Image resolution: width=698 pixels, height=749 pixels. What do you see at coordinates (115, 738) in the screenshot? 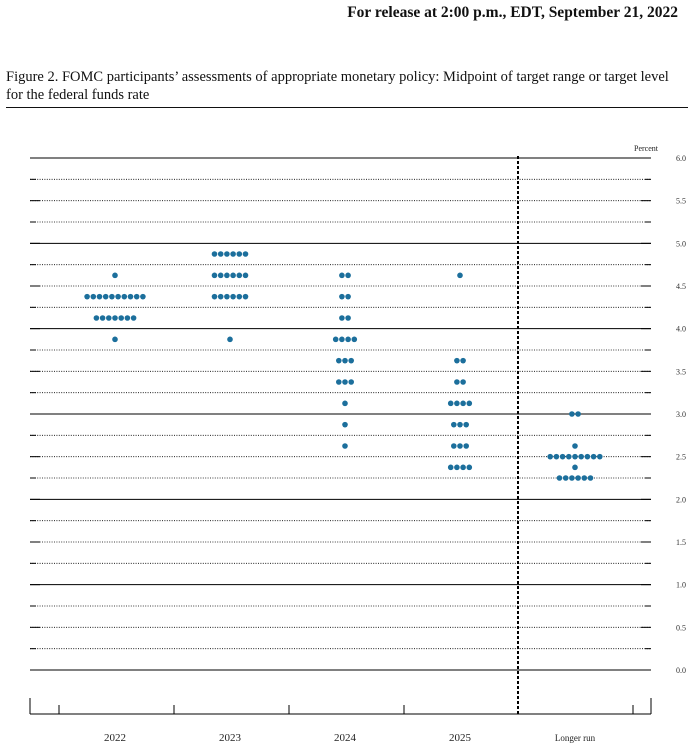
I see `x-category-label: 2022` at bounding box center [115, 738].